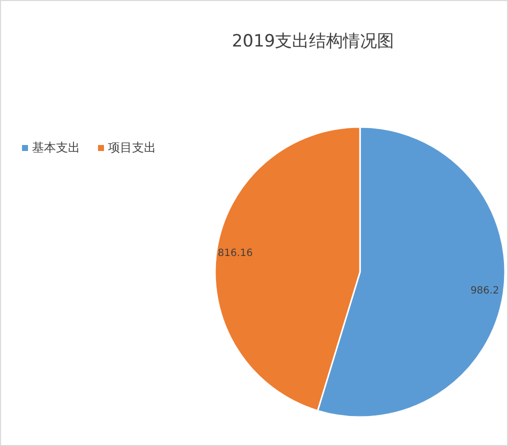  Describe the element at coordinates (56, 147) in the screenshot. I see `legend-label: 基本支出` at that location.